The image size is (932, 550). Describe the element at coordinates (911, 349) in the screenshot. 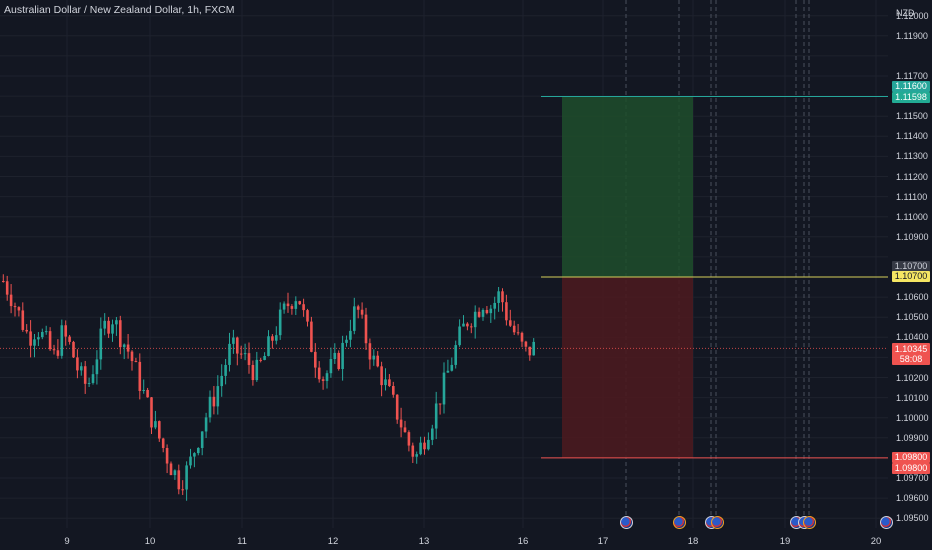

I see `current-price: 1.10345` at that location.